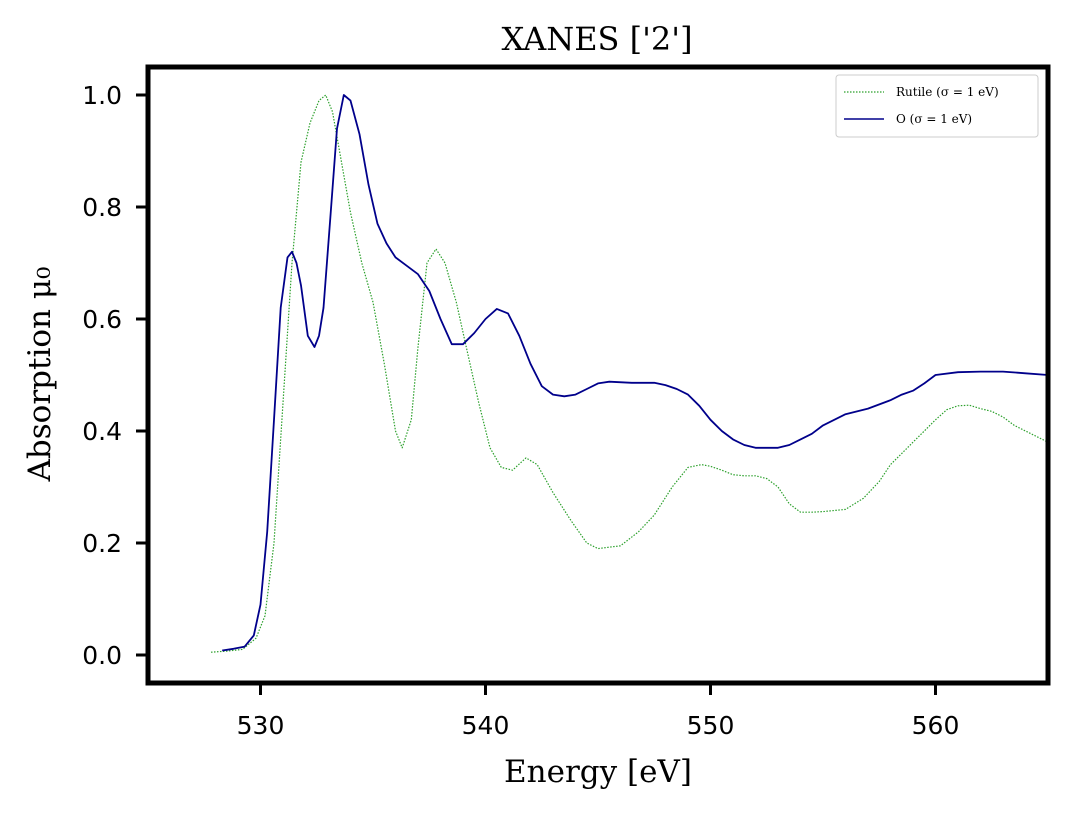 Image resolution: width=1088 pixels, height=821 pixels. I want to click on x-tick-label: 560, so click(936, 725).